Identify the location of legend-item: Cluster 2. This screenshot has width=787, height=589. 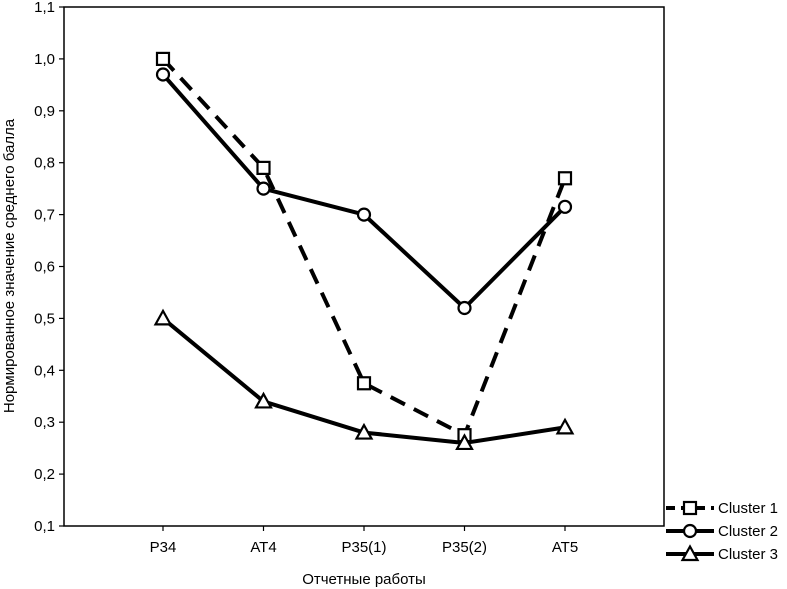
(722, 531).